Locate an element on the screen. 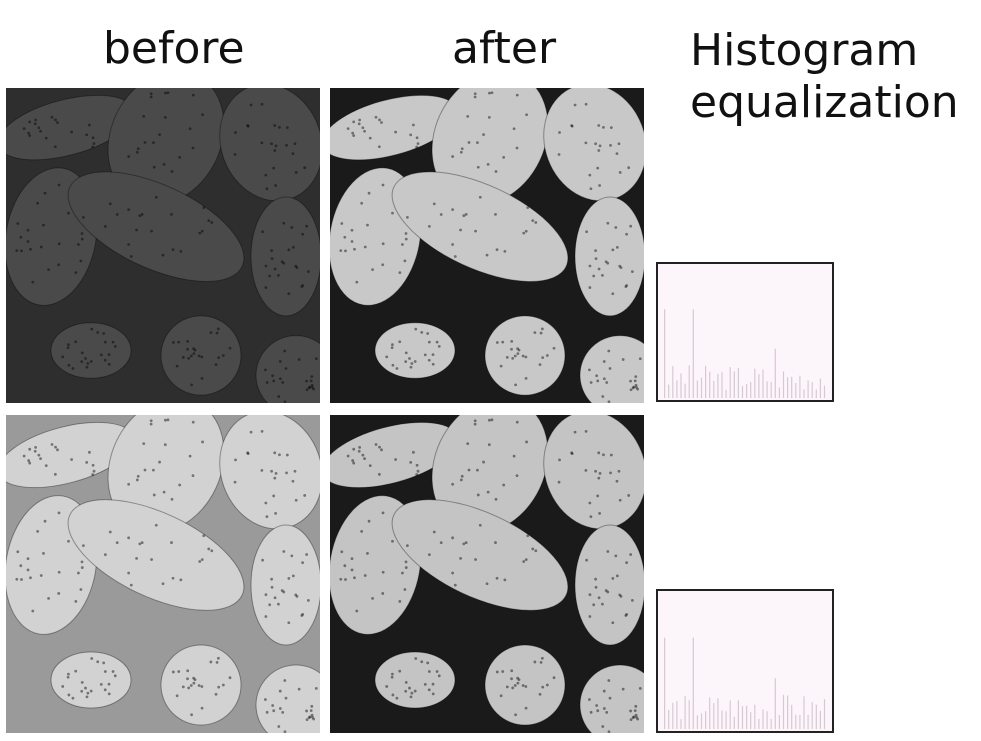 This screenshot has width=981, height=741. heading-after: after is located at coordinates (504, 48).